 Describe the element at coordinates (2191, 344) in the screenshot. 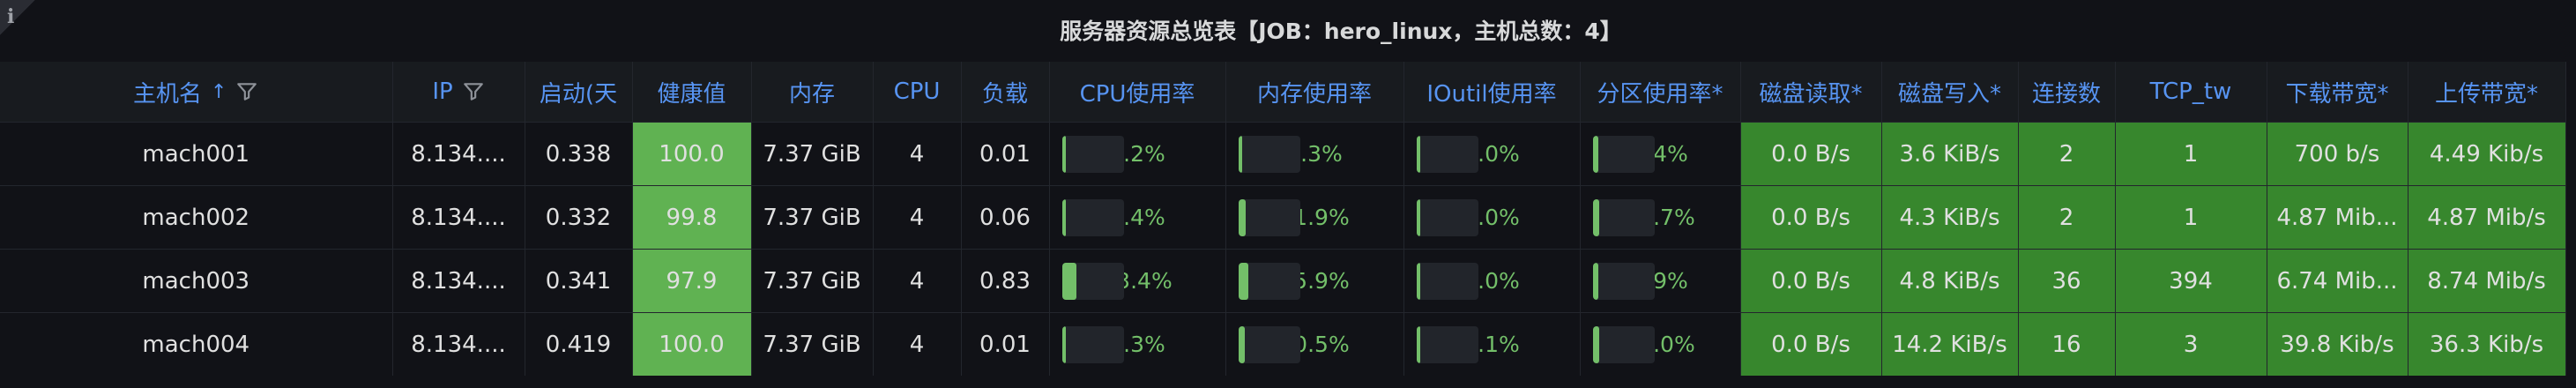

I see `cell-tcp-tw: 3` at that location.